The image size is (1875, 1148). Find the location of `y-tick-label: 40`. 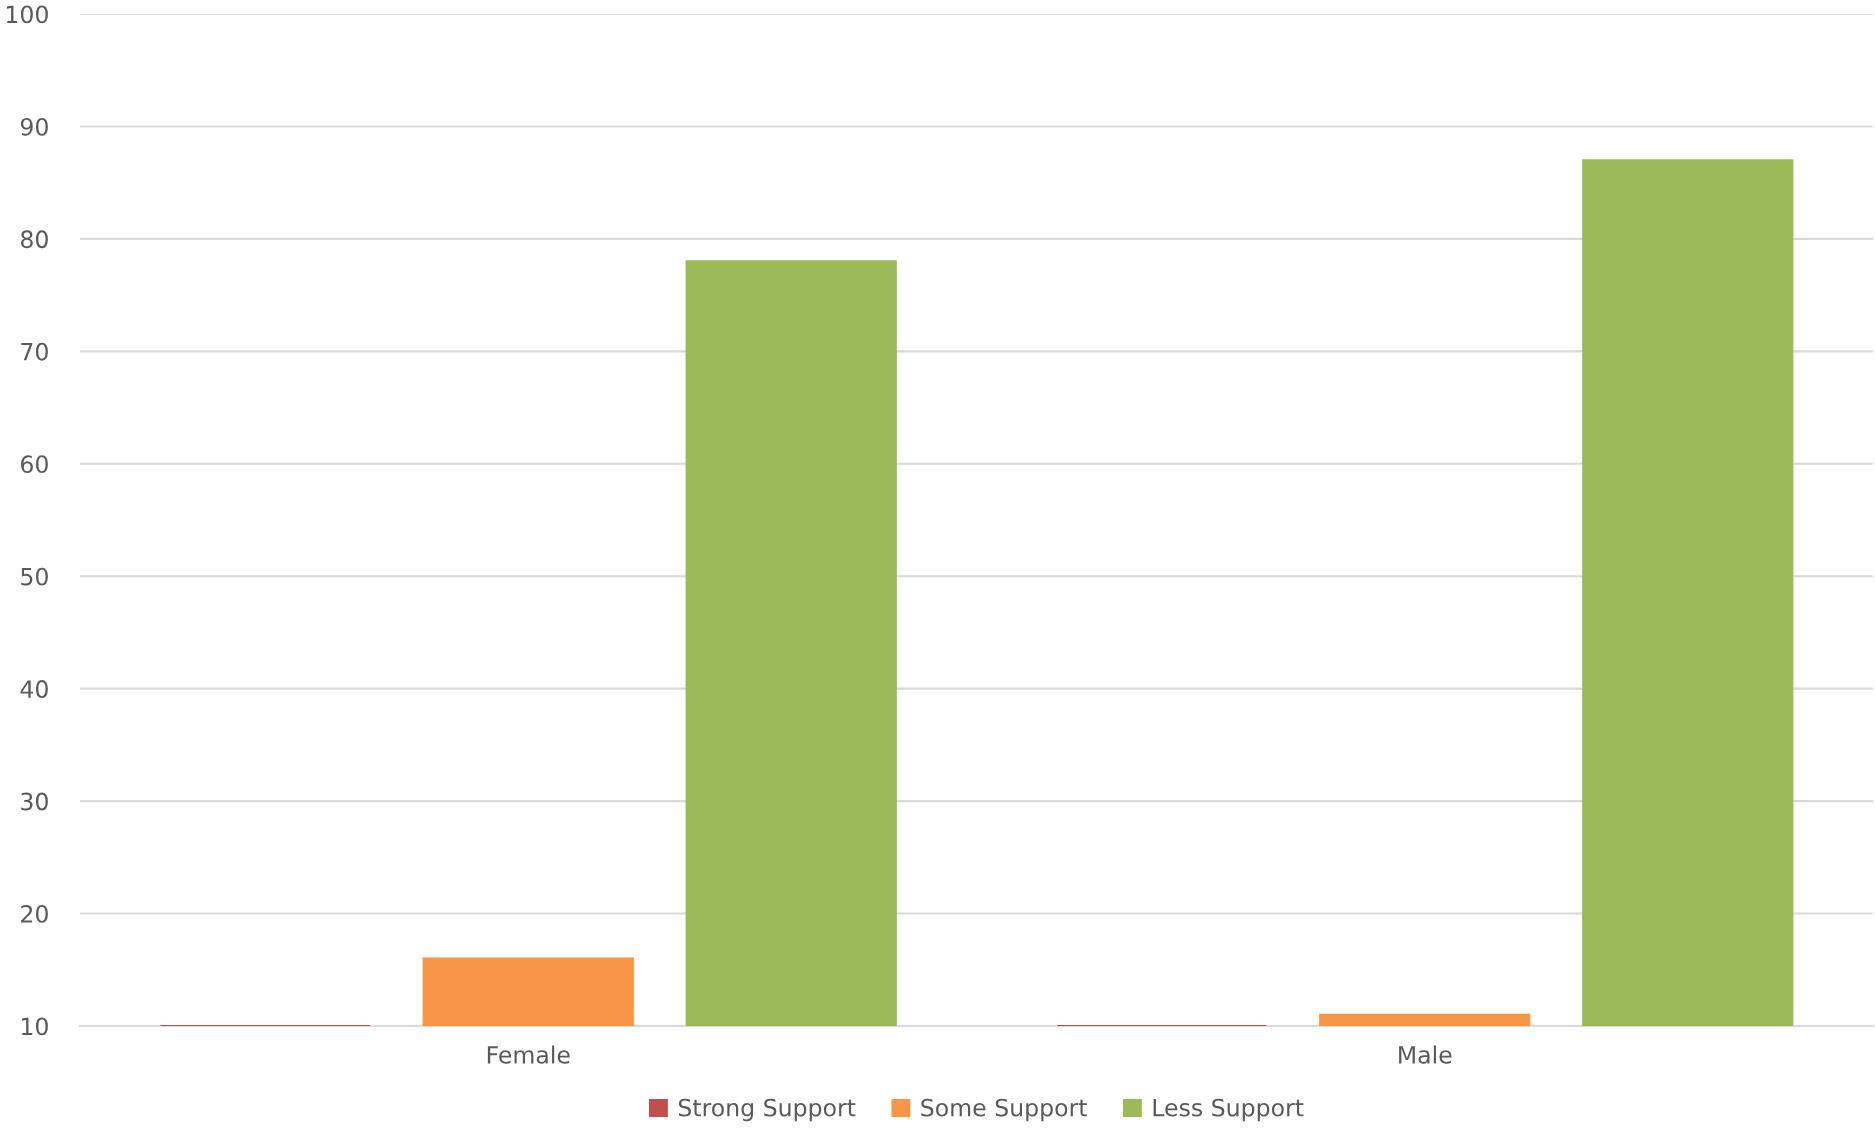

y-tick-label: 40 is located at coordinates (34, 689).